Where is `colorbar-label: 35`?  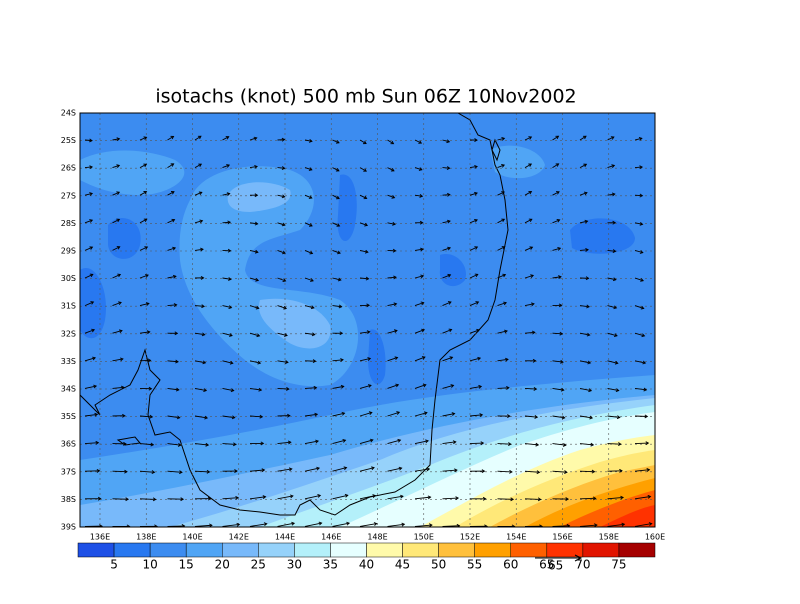
colorbar-label: 35 is located at coordinates (330, 565).